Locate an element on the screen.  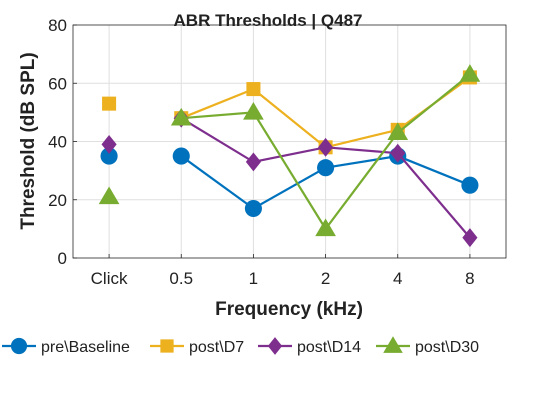
legend-label: post\D7 is located at coordinates (216, 347).